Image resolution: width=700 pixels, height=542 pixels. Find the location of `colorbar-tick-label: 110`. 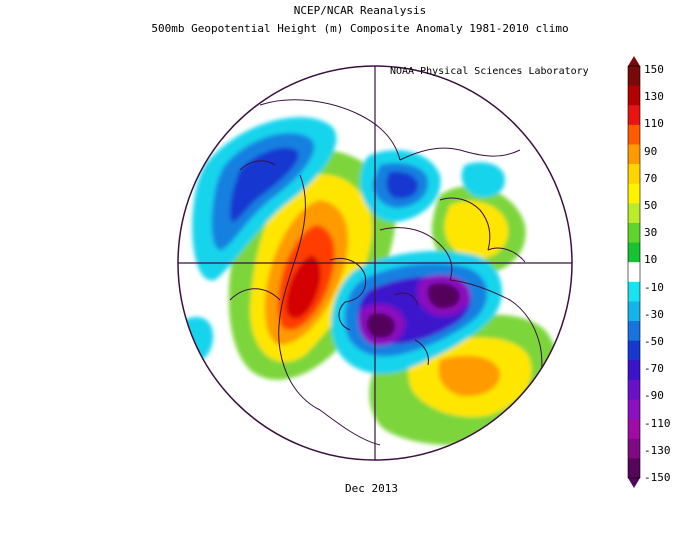

colorbar-tick-label: 110 is located at coordinates (654, 124).